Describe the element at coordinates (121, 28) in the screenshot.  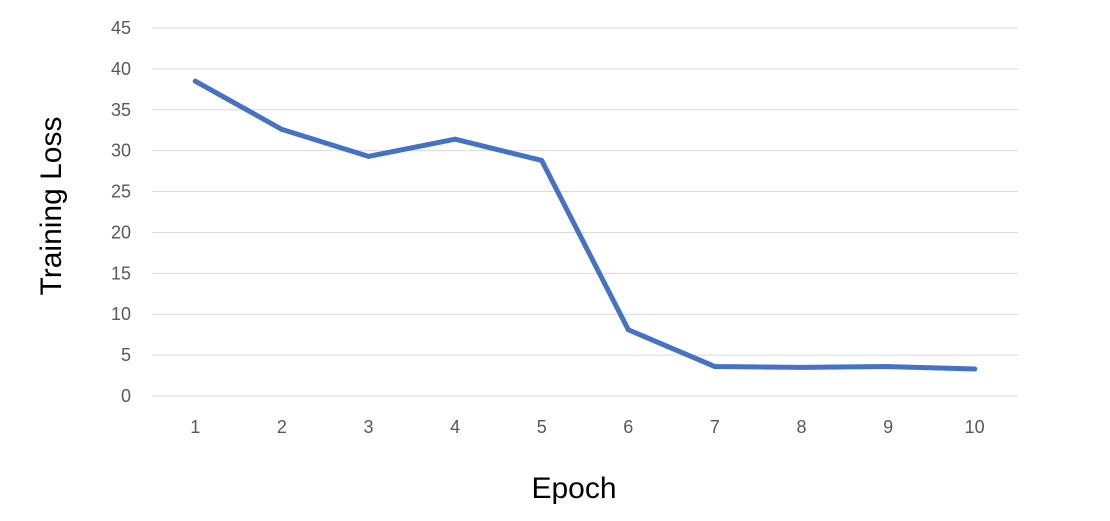
I see `y-tick-label: 45` at that location.